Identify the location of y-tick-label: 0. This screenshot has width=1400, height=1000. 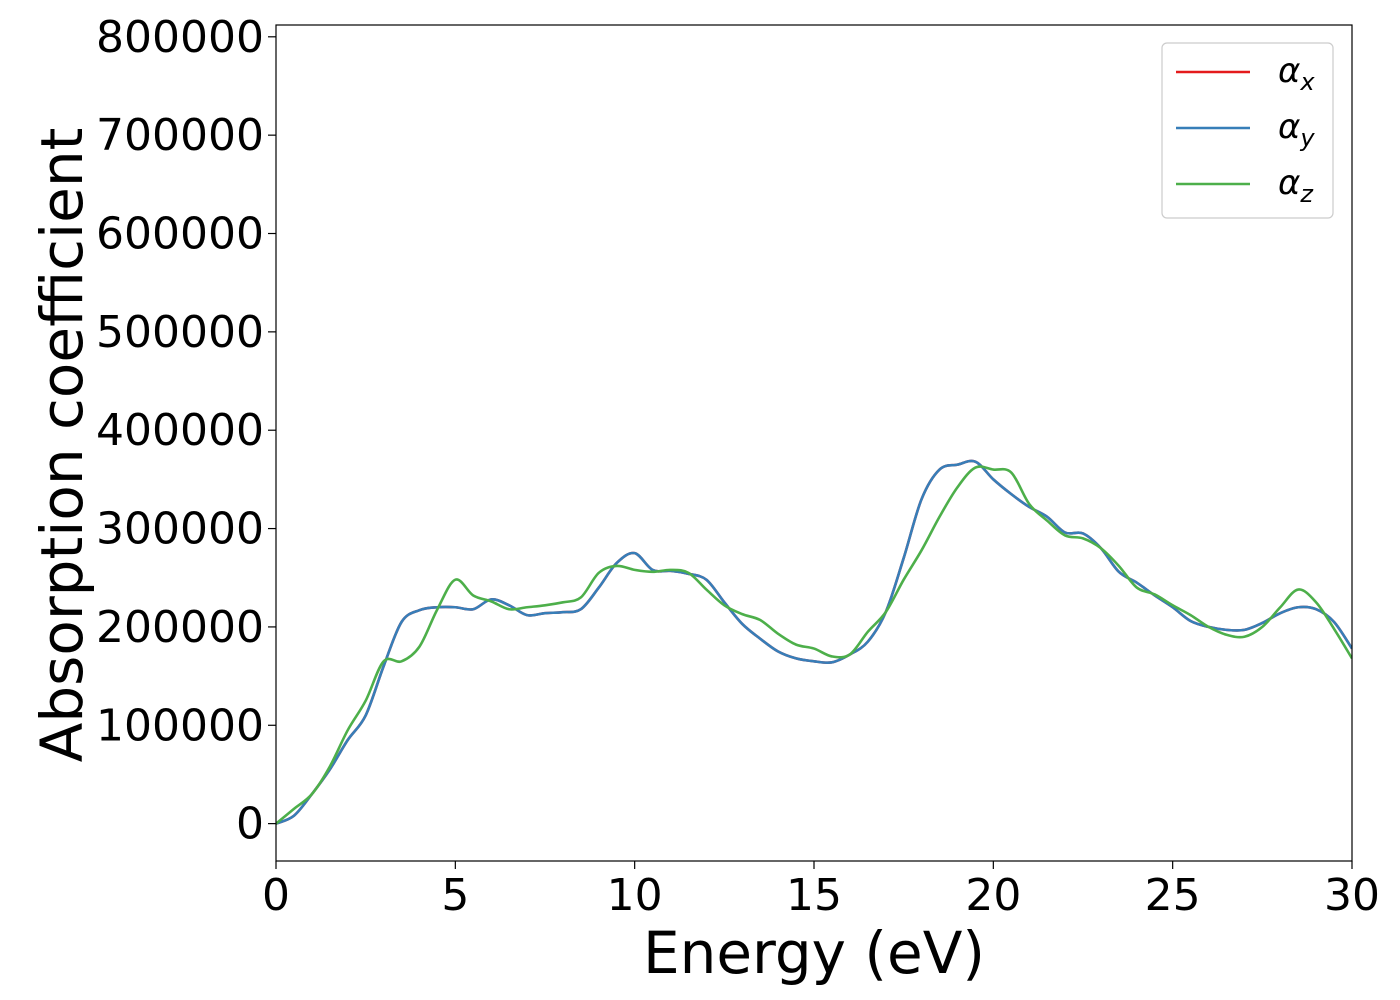
(250, 824).